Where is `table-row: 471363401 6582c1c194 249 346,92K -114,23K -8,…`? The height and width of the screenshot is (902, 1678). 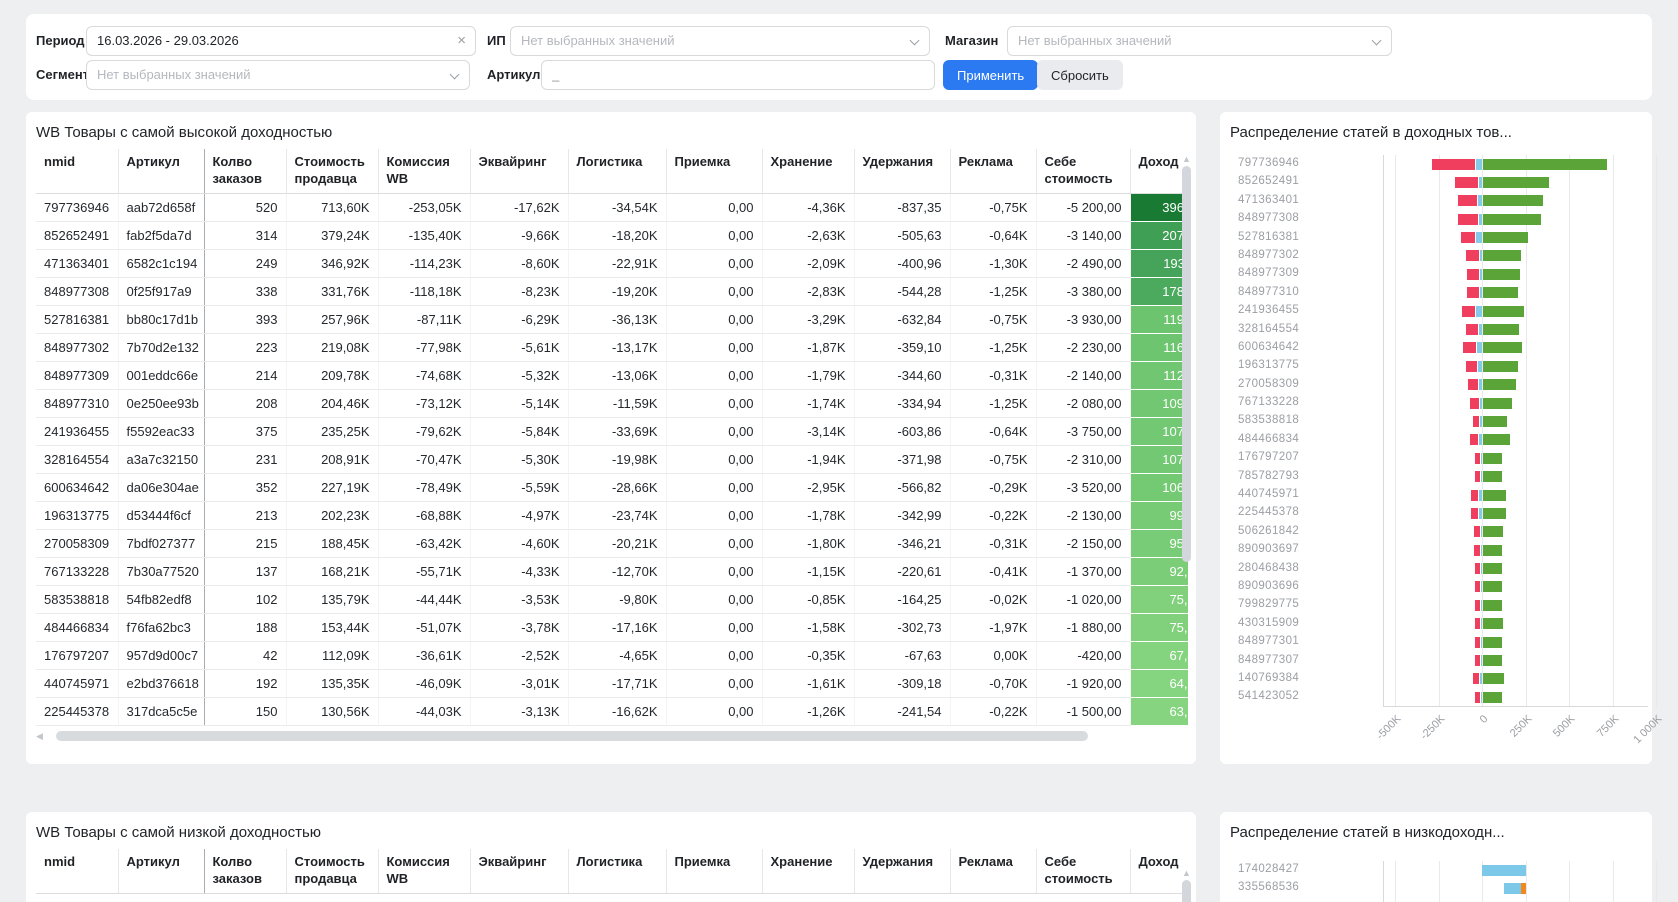 table-row: 471363401 6582c1c194 249 346,92K -114,23K -8,… is located at coordinates (612, 263).